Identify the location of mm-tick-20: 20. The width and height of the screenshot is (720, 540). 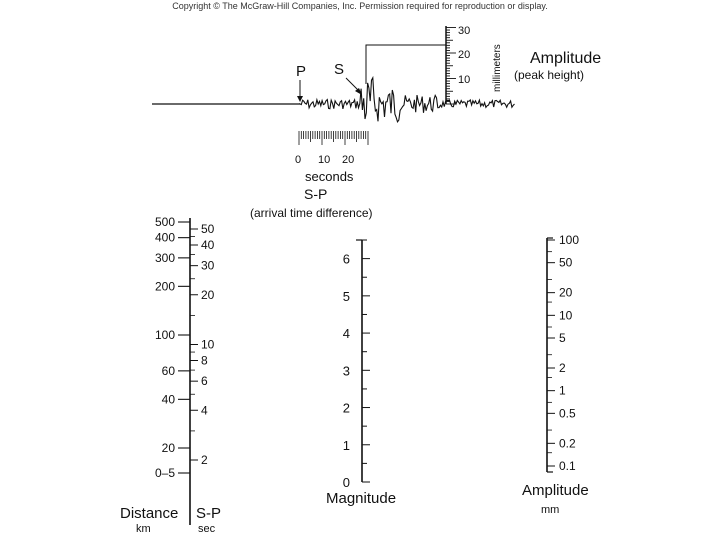
(464, 55).